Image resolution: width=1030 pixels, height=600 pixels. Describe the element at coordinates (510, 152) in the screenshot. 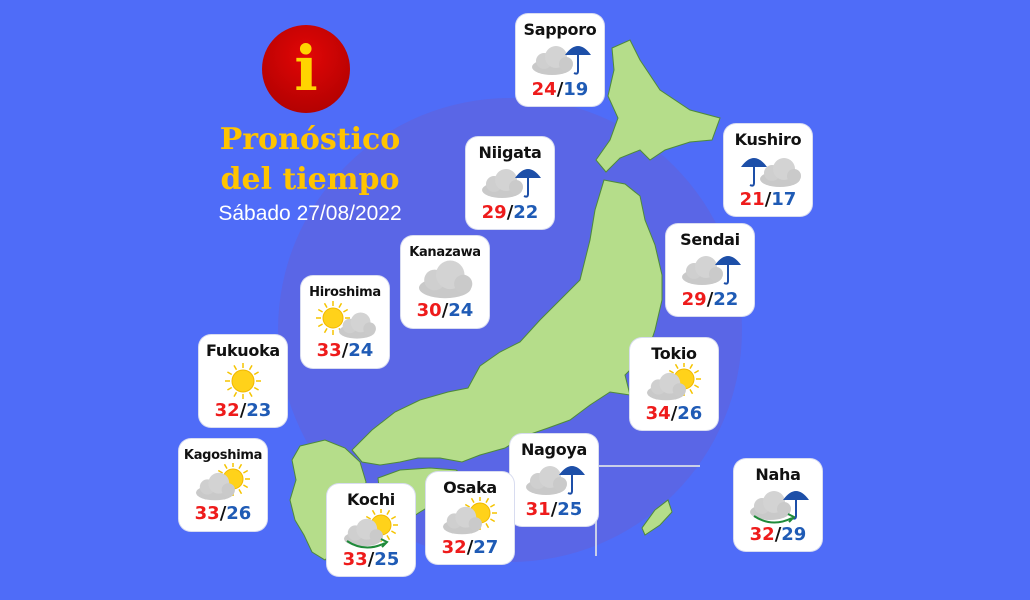

I see `city-name: Niigata` at that location.